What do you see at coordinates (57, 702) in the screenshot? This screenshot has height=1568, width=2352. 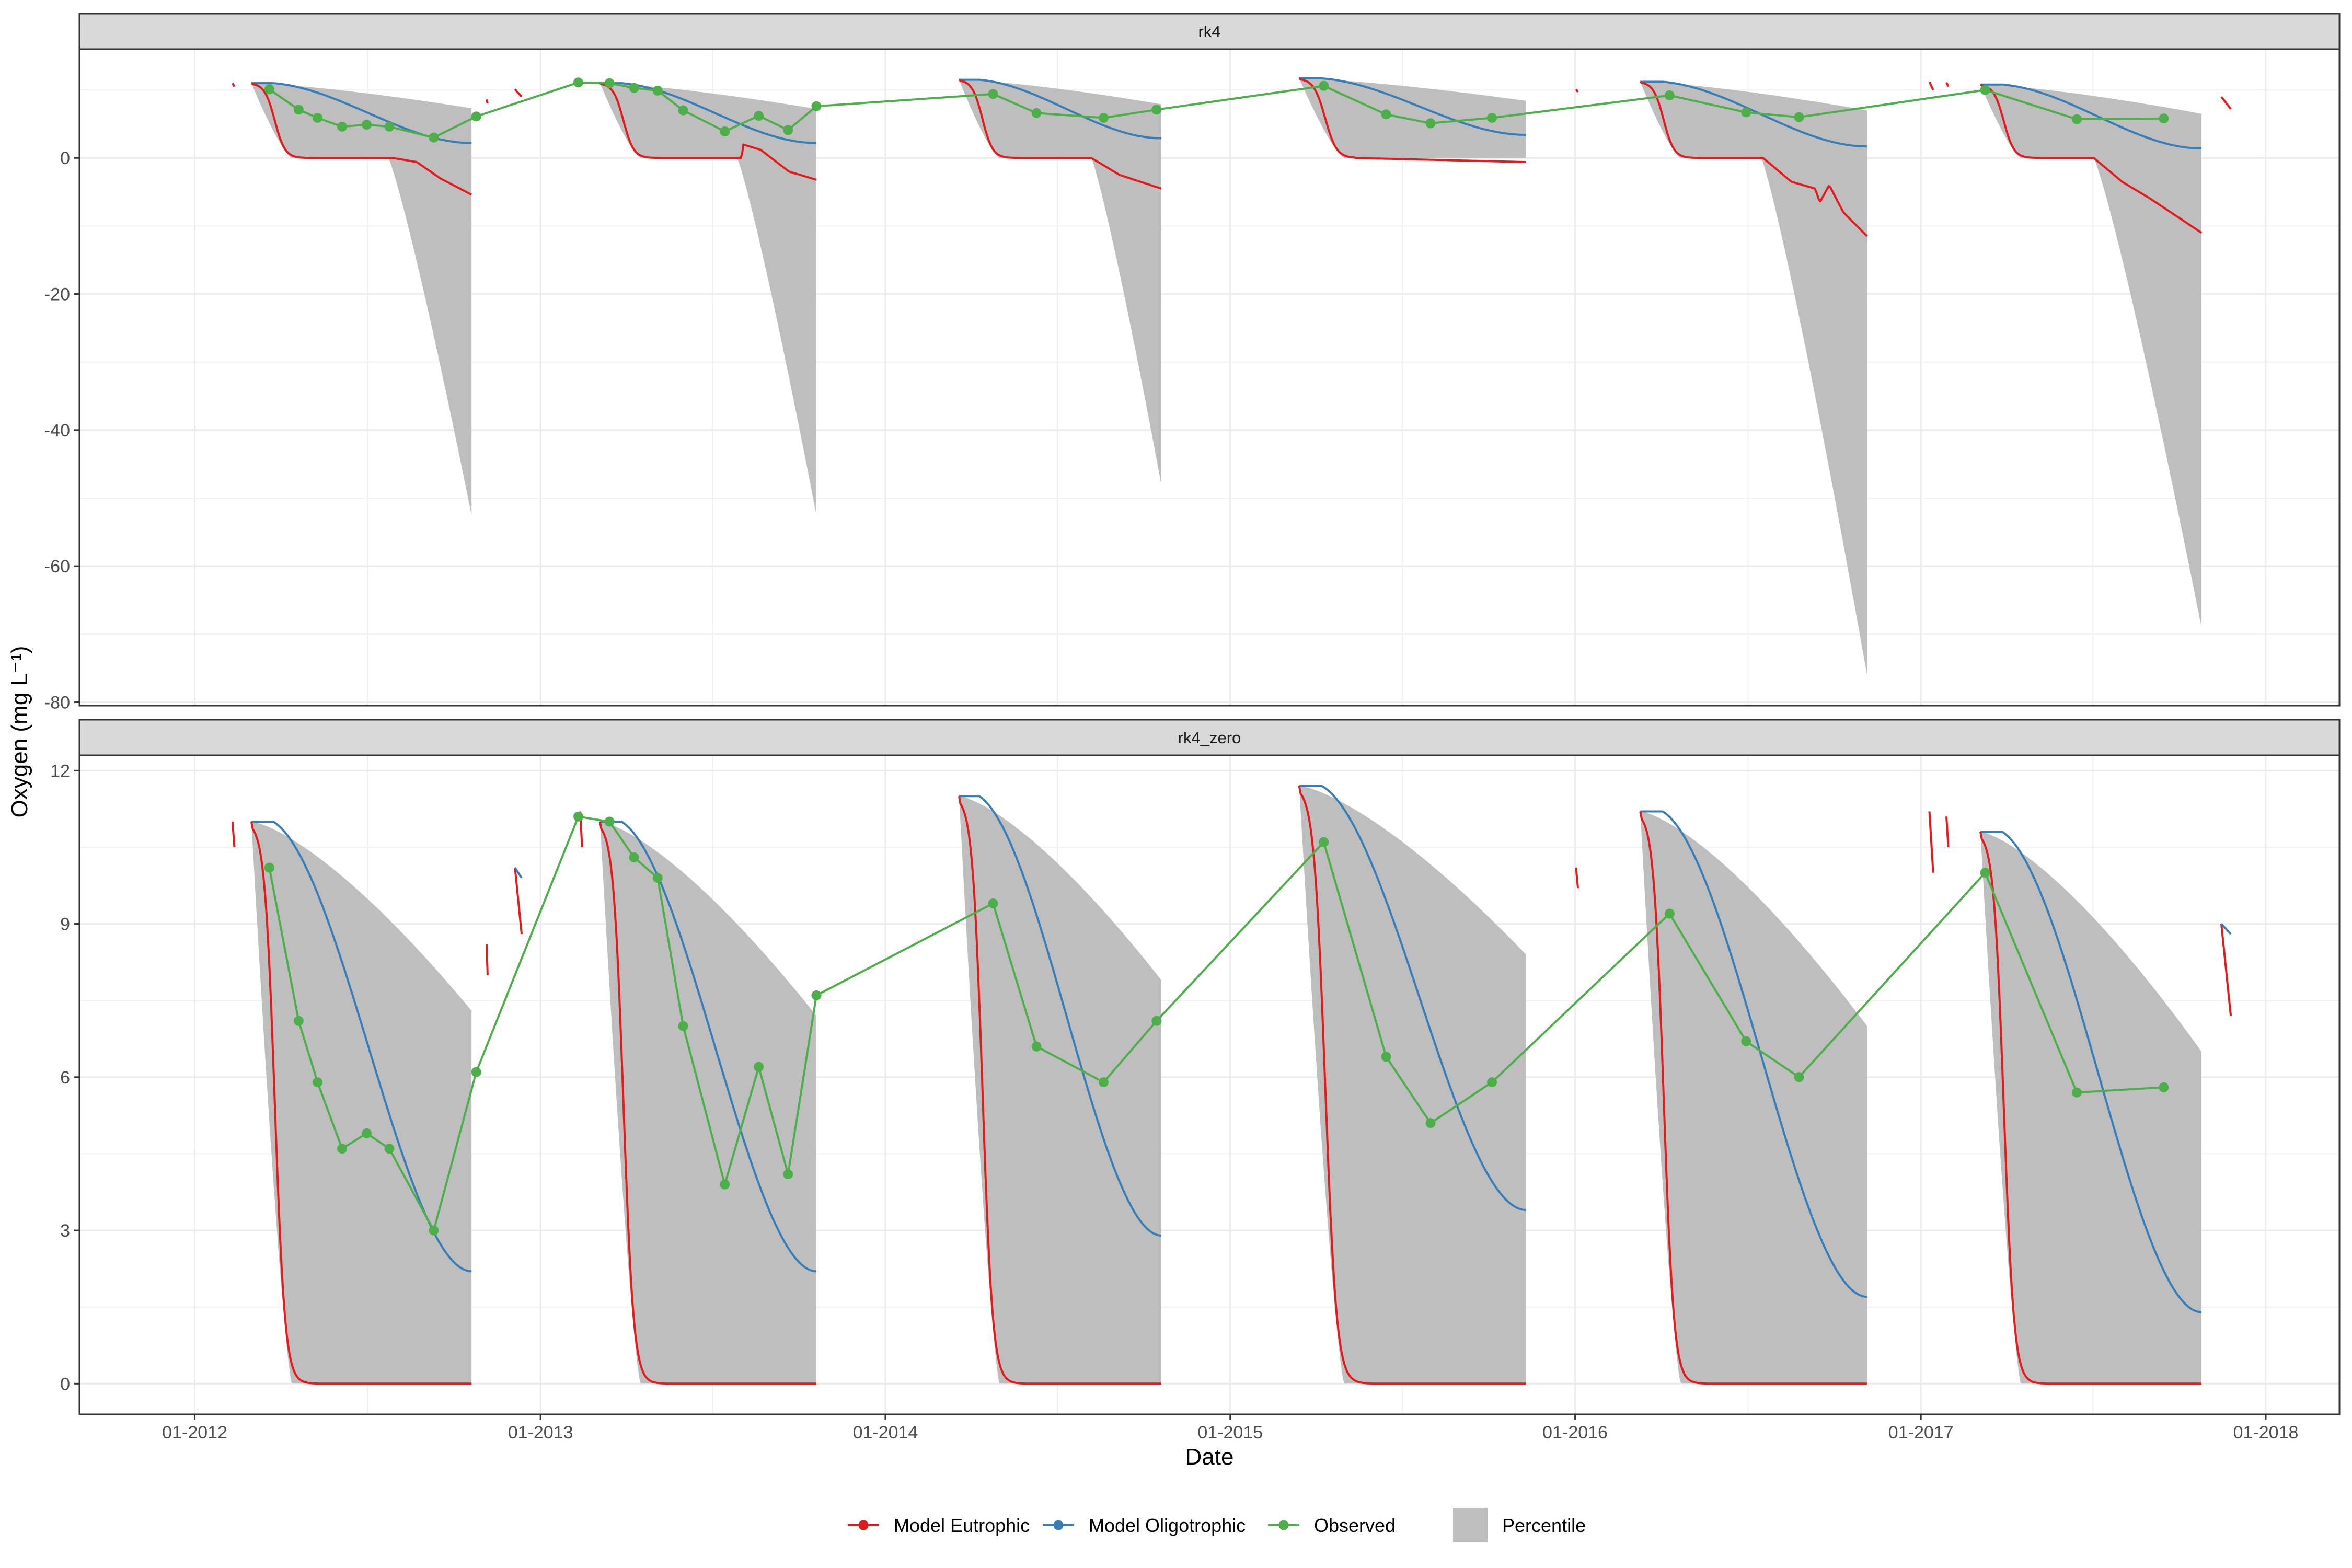 I see `y-tick-label: -80` at bounding box center [57, 702].